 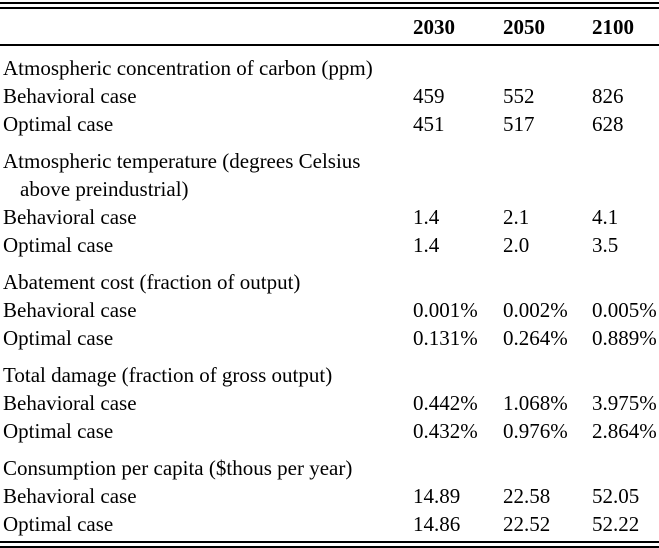 What do you see at coordinates (608, 96) in the screenshot?
I see `cell-2100: 826` at bounding box center [608, 96].